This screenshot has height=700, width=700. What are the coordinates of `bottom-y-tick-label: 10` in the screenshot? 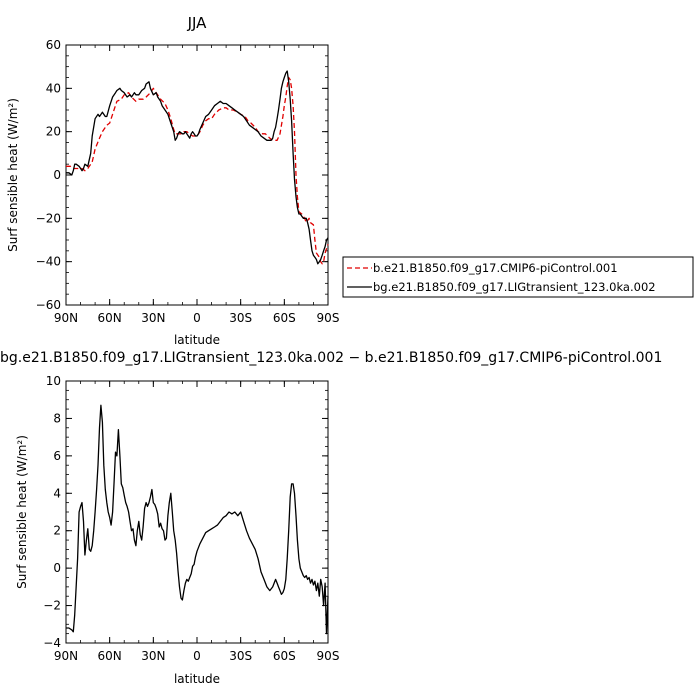 It's located at (53, 381).